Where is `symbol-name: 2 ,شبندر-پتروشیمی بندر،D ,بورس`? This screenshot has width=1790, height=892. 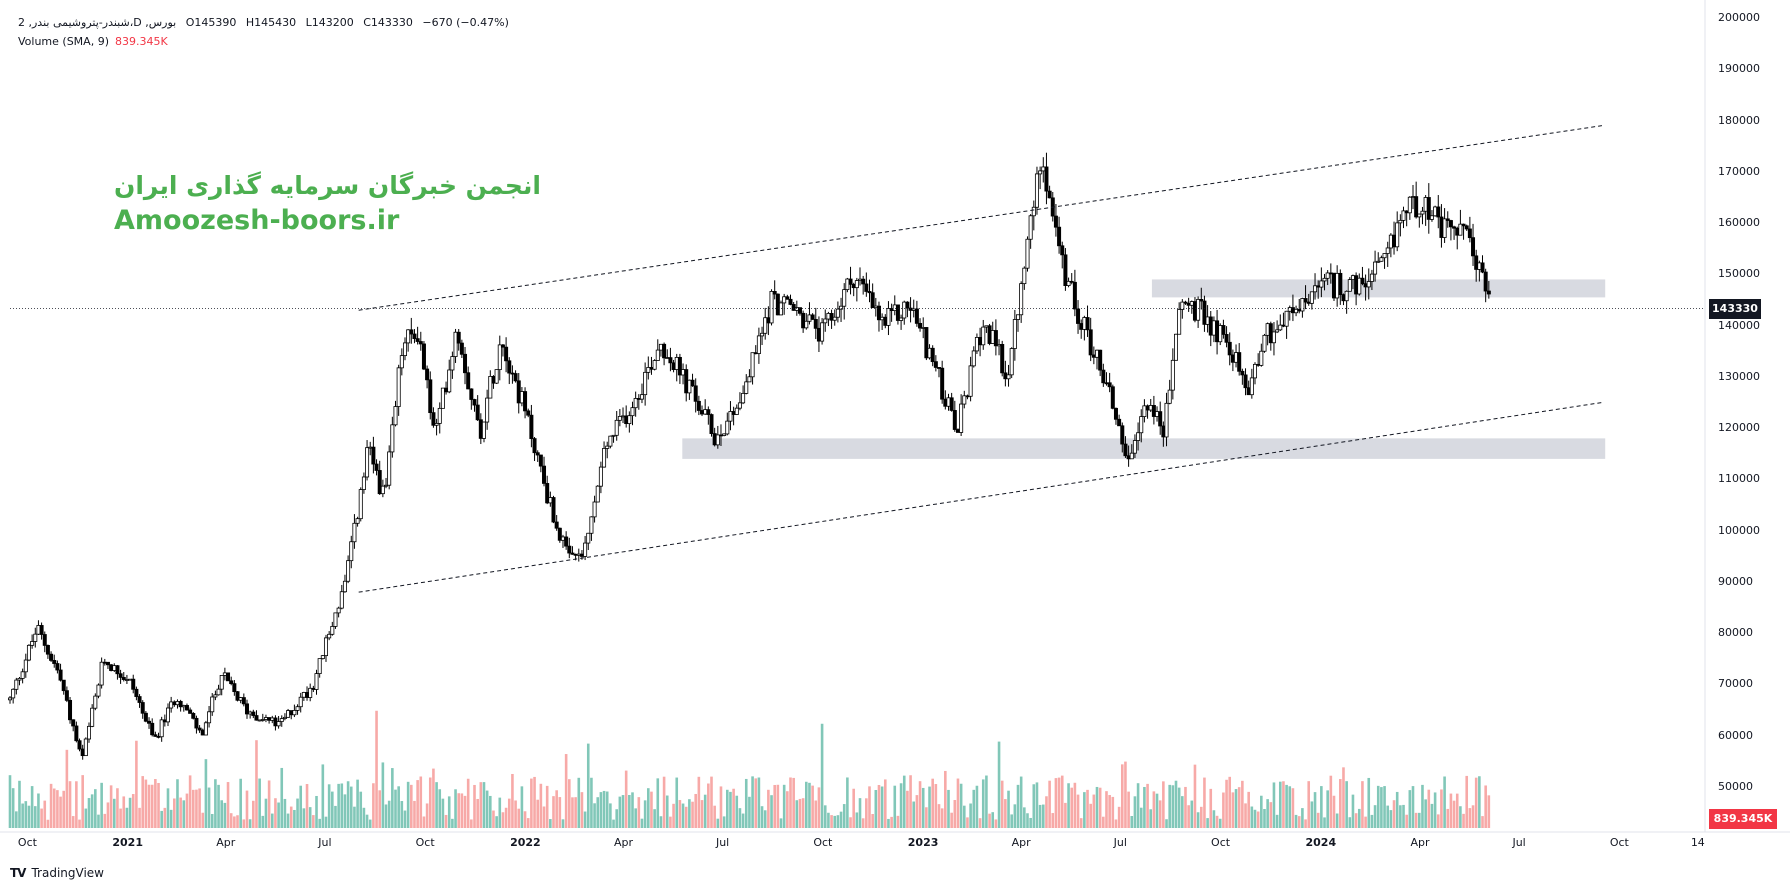 symbol-name: 2 ,شبندر-پتروشیمی بندر،D ,بورس is located at coordinates (97, 22).